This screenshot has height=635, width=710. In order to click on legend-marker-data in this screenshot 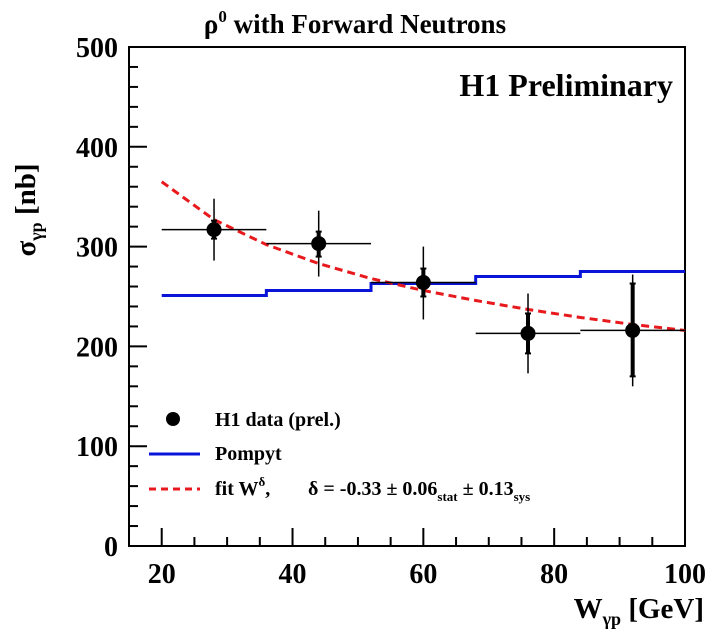, I will do `click(173, 419)`.